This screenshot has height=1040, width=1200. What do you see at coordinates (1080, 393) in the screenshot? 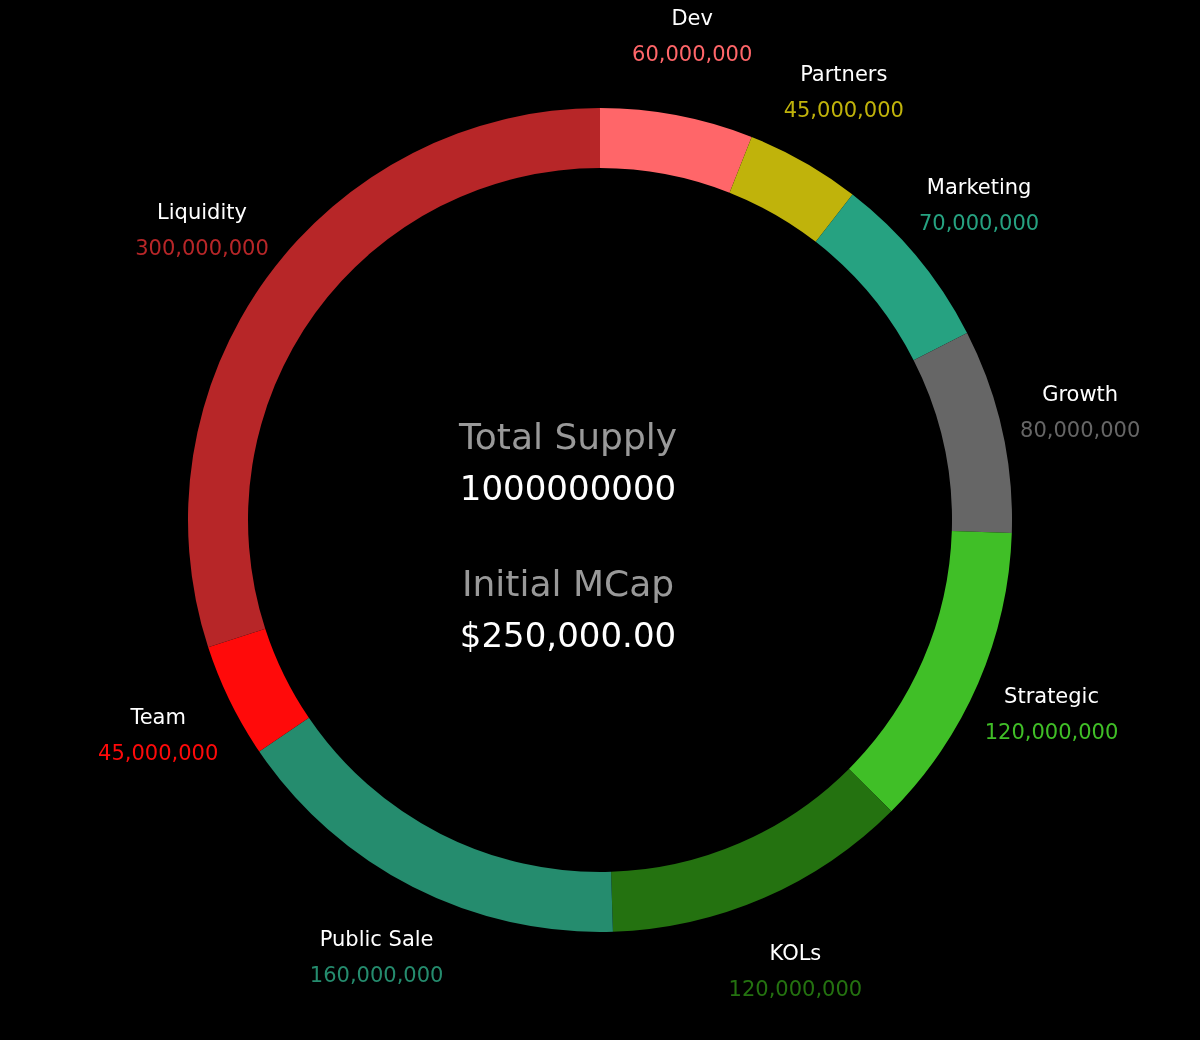
I see `slice-label: Growth` at bounding box center [1080, 393].